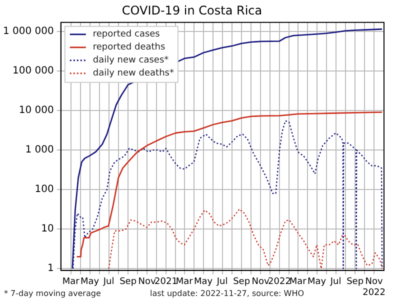 The width and height of the screenshot is (400, 300). What do you see at coordinates (126, 35) in the screenshot?
I see `legend-label: reported cases` at bounding box center [126, 35].